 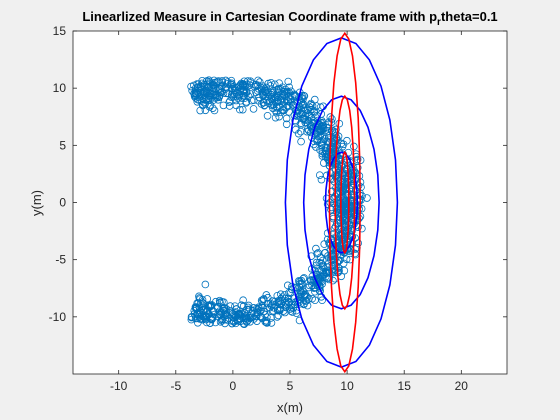 I want to click on title-subscript: r, so click(x=439, y=22).